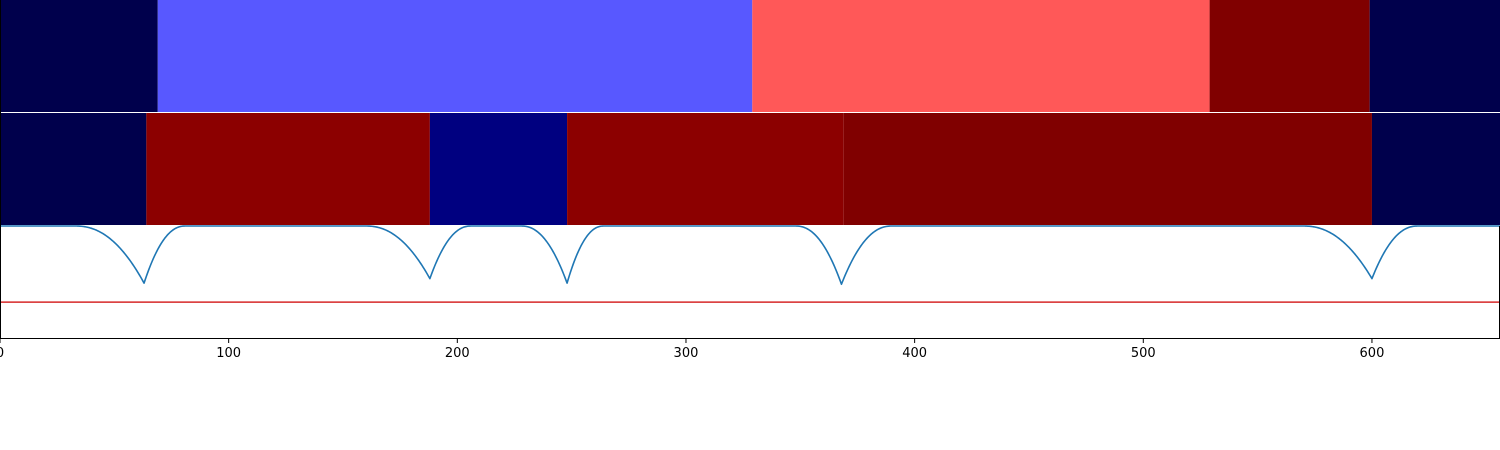 This screenshot has height=450, width=1500. What do you see at coordinates (686, 353) in the screenshot?
I see `x-tick-label: 300` at bounding box center [686, 353].